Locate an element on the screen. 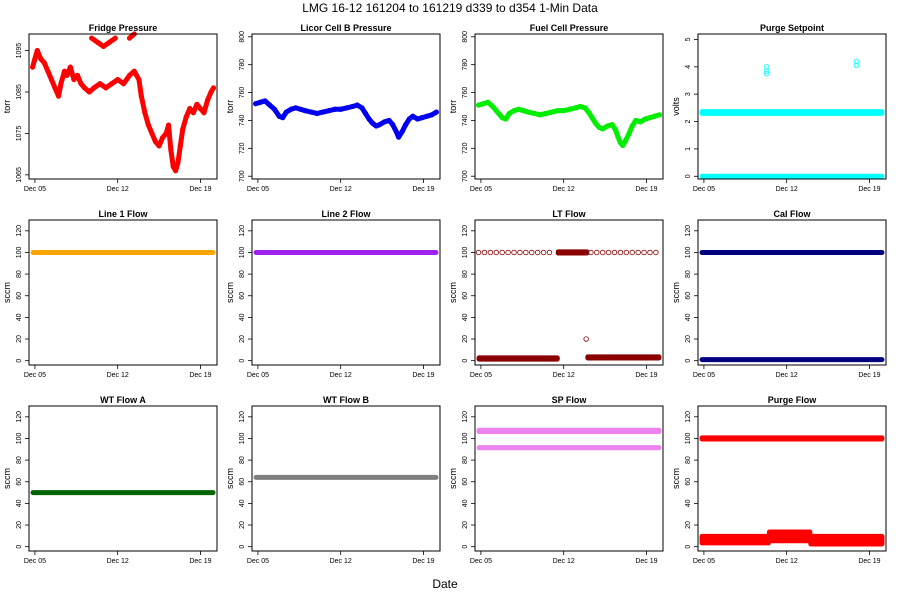 The image size is (900, 600). y-tick-label: 1095 is located at coordinates (19, 51).